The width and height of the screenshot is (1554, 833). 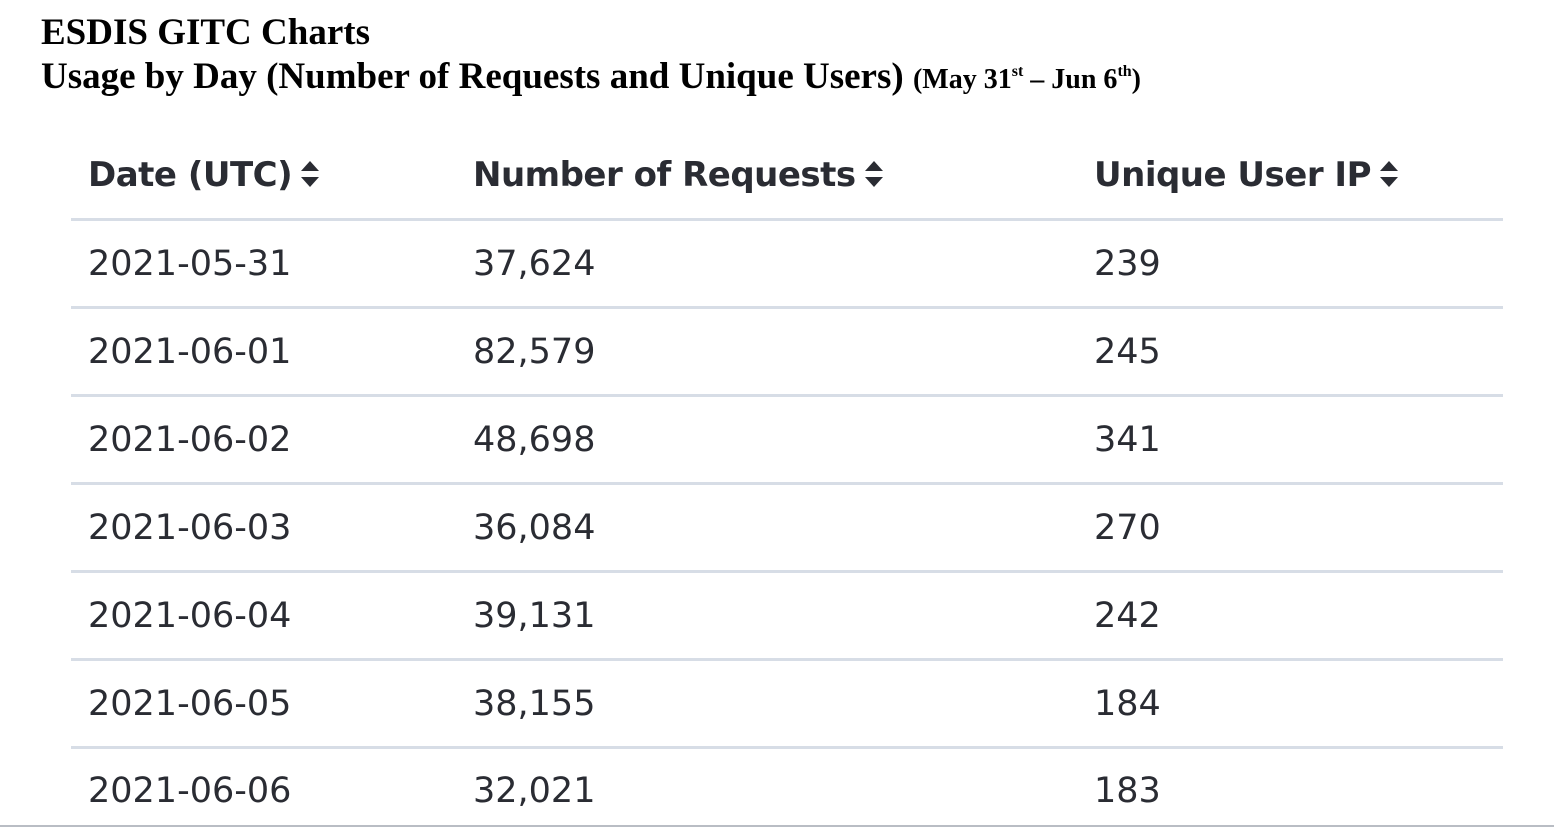 What do you see at coordinates (1290, 616) in the screenshot?
I see `cell-unique-ip: 242` at bounding box center [1290, 616].